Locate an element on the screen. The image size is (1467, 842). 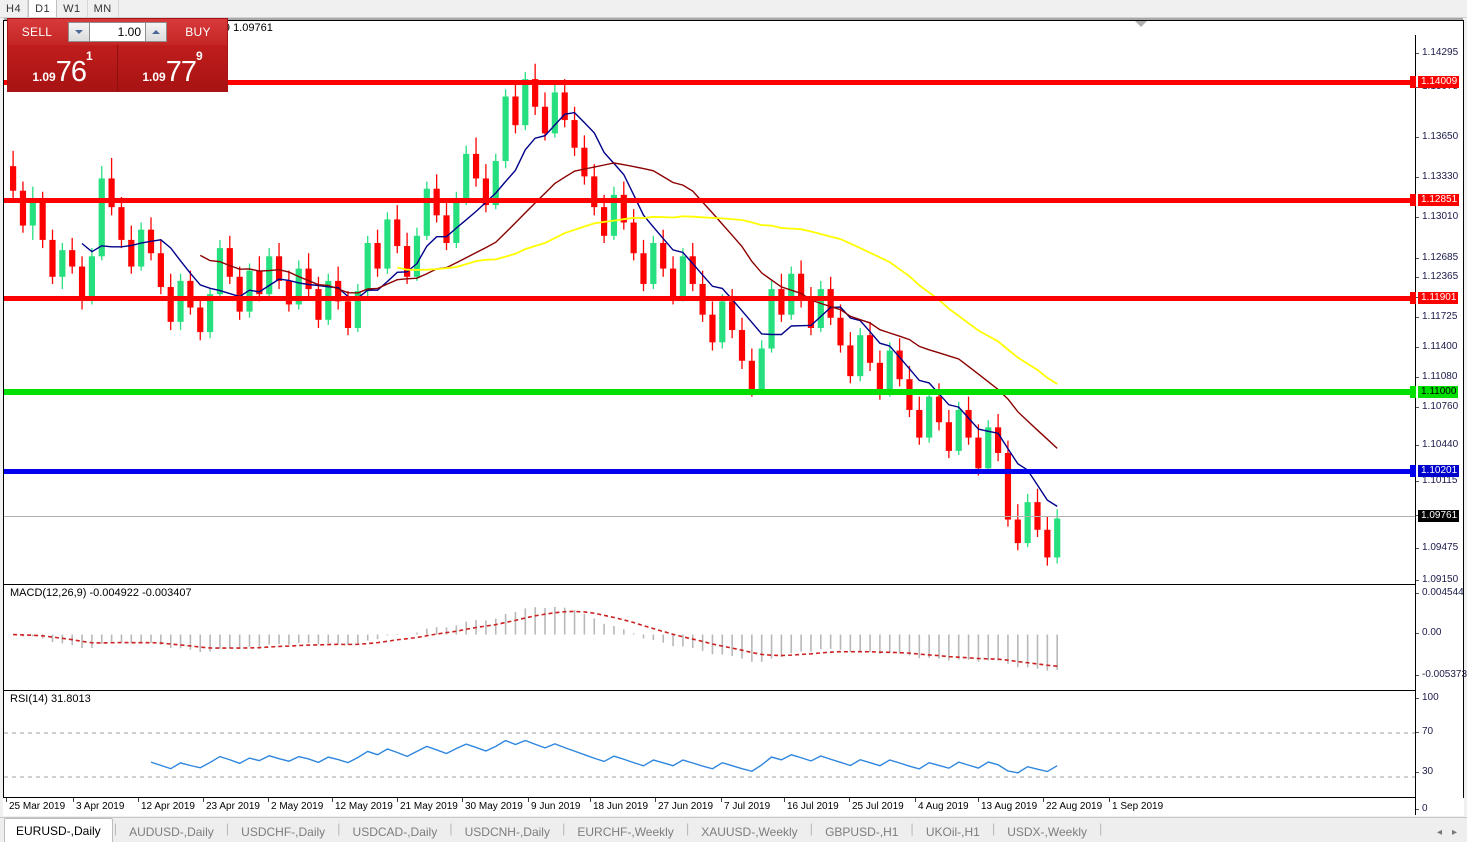
timeframe-d1: D1 is located at coordinates (43, 8).